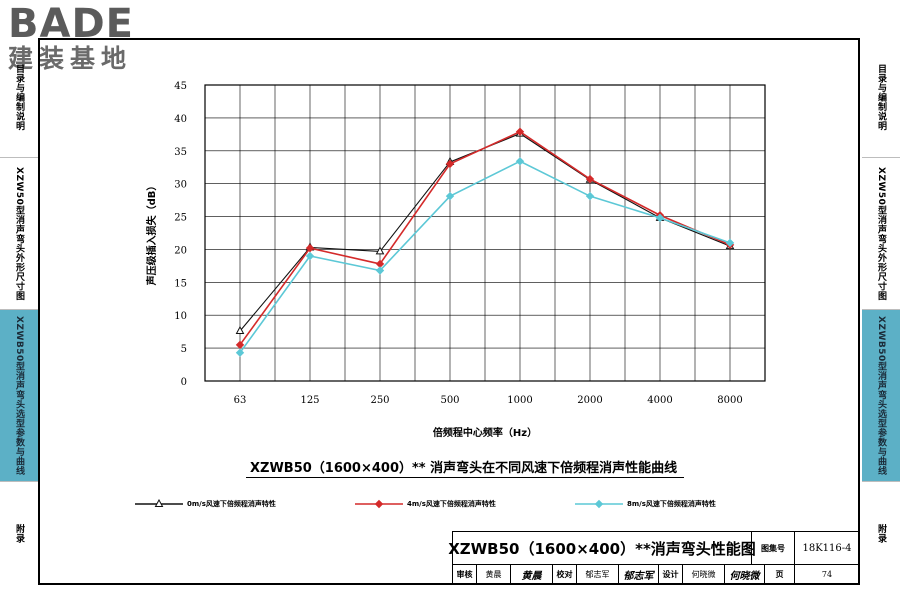 This screenshot has width=900, height=600. Describe the element at coordinates (180, 152) in the screenshot. I see `y-tick-label: 35` at that location.